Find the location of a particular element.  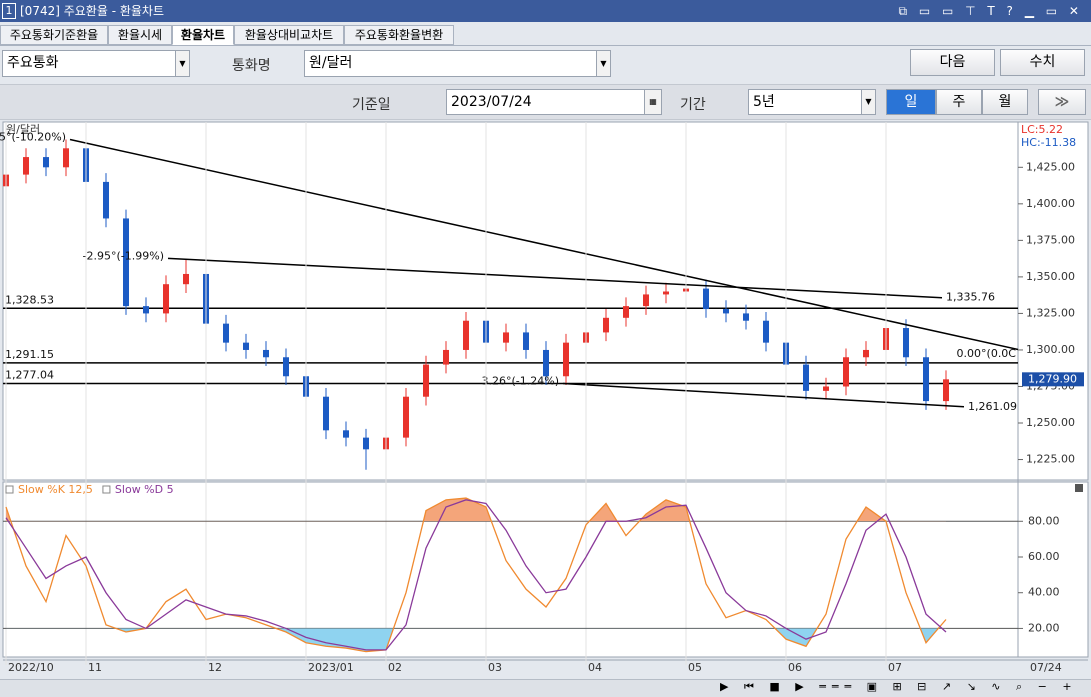

h-line-label: 1,277.04 is located at coordinates (29, 375).